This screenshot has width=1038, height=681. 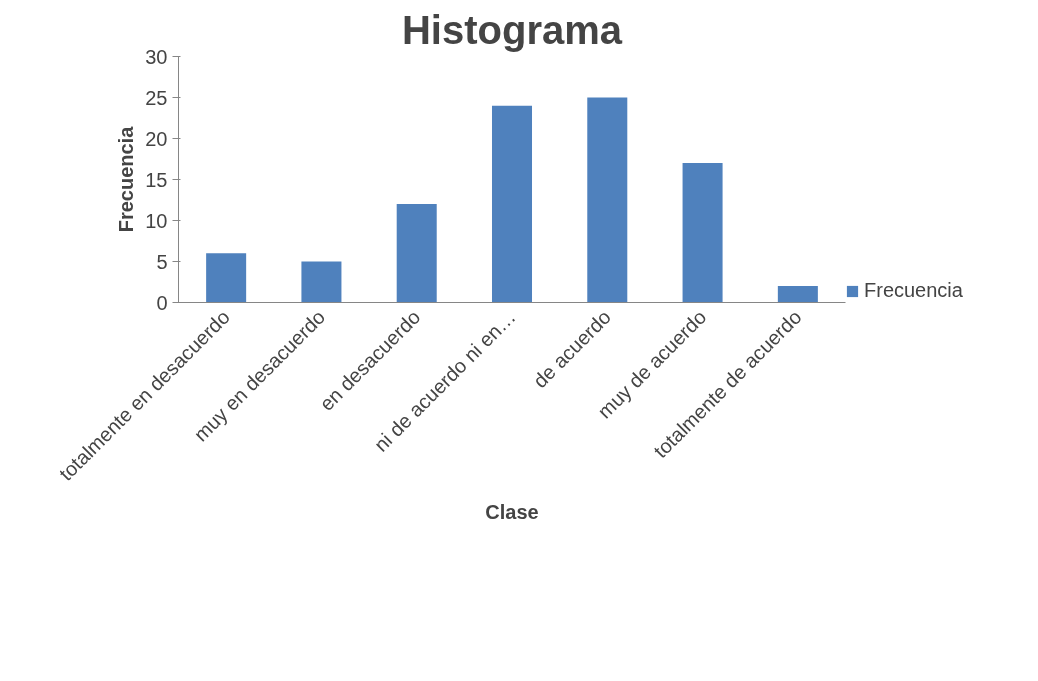 What do you see at coordinates (156, 220) in the screenshot?
I see `y-tick-label: 10` at bounding box center [156, 220].